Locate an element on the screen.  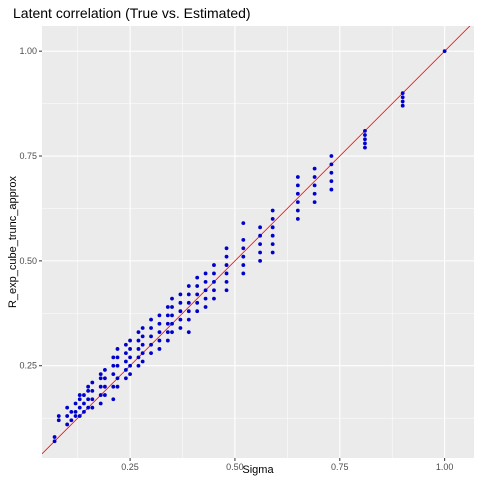
y-tick-label: 0.25 is located at coordinates (28, 366).